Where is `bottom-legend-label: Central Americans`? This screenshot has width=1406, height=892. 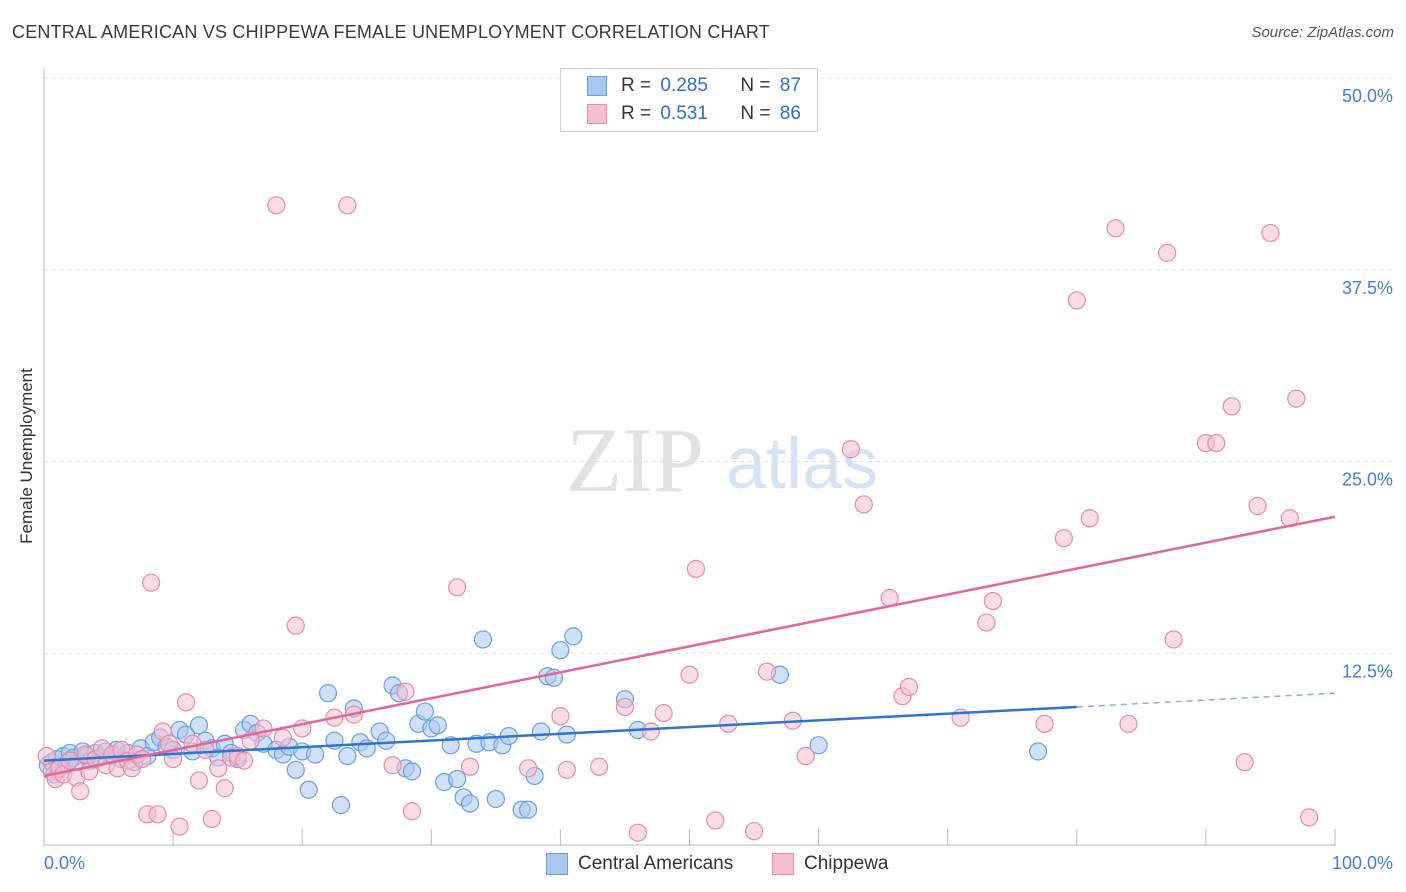
bottom-legend-label: Central Americans is located at coordinates (656, 863).